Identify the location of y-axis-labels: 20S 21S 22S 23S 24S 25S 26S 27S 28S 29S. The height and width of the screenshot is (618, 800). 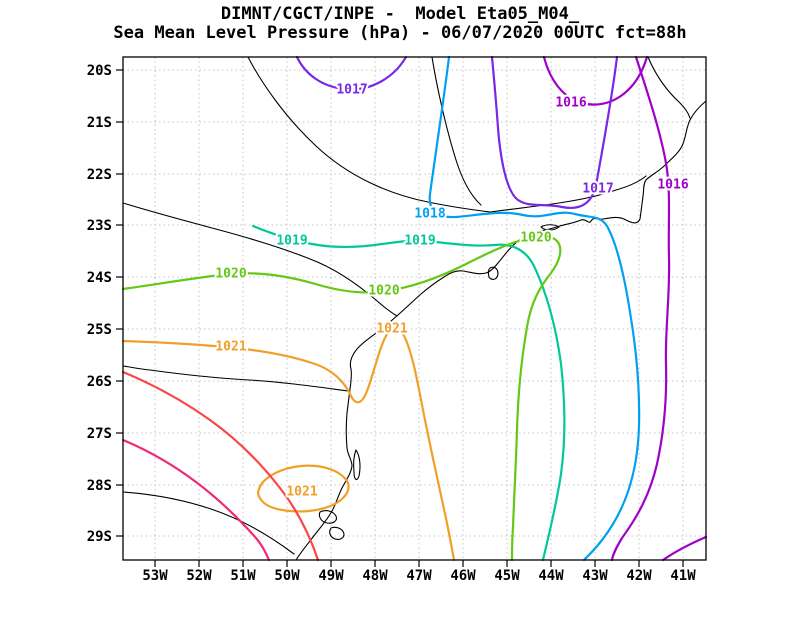
(99, 304).